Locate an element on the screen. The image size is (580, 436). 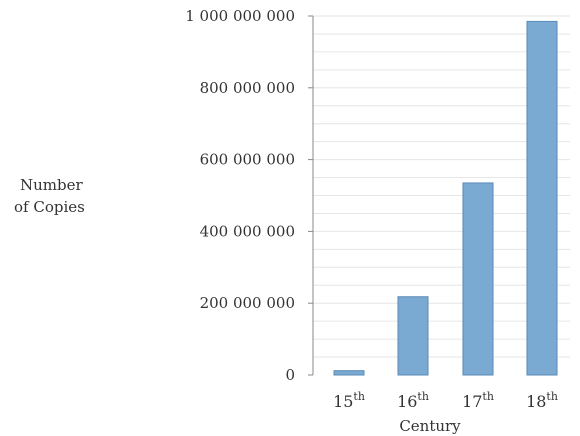
bar-17th is located at coordinates (478, 279).